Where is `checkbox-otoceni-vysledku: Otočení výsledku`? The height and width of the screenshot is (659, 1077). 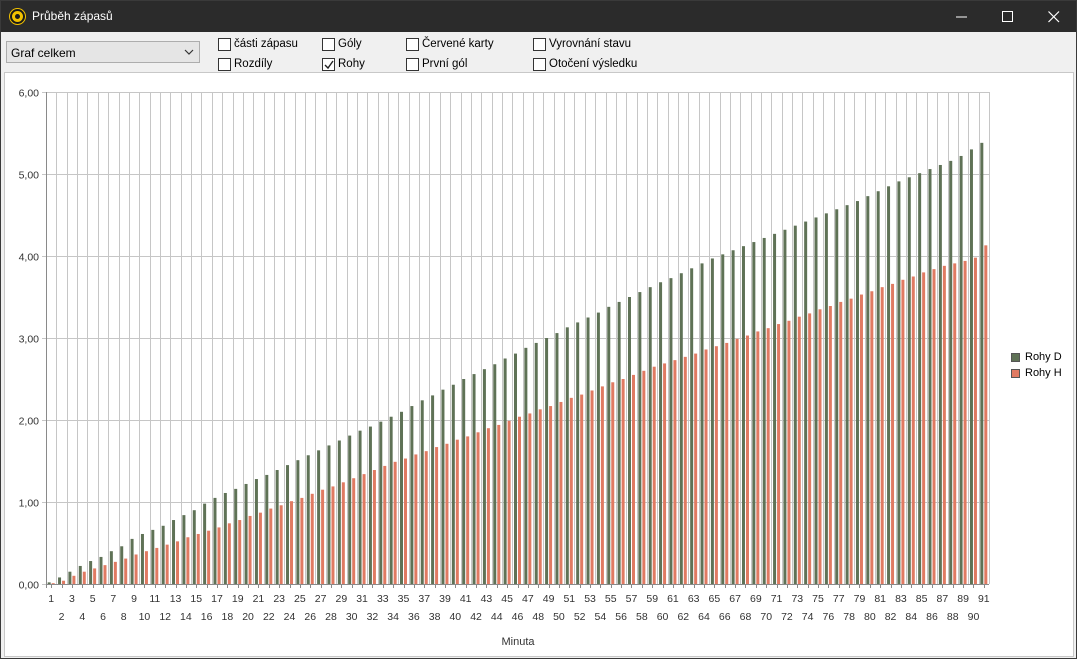
checkbox-otoceni-vysledku: Otočení výsledku is located at coordinates (588, 65).